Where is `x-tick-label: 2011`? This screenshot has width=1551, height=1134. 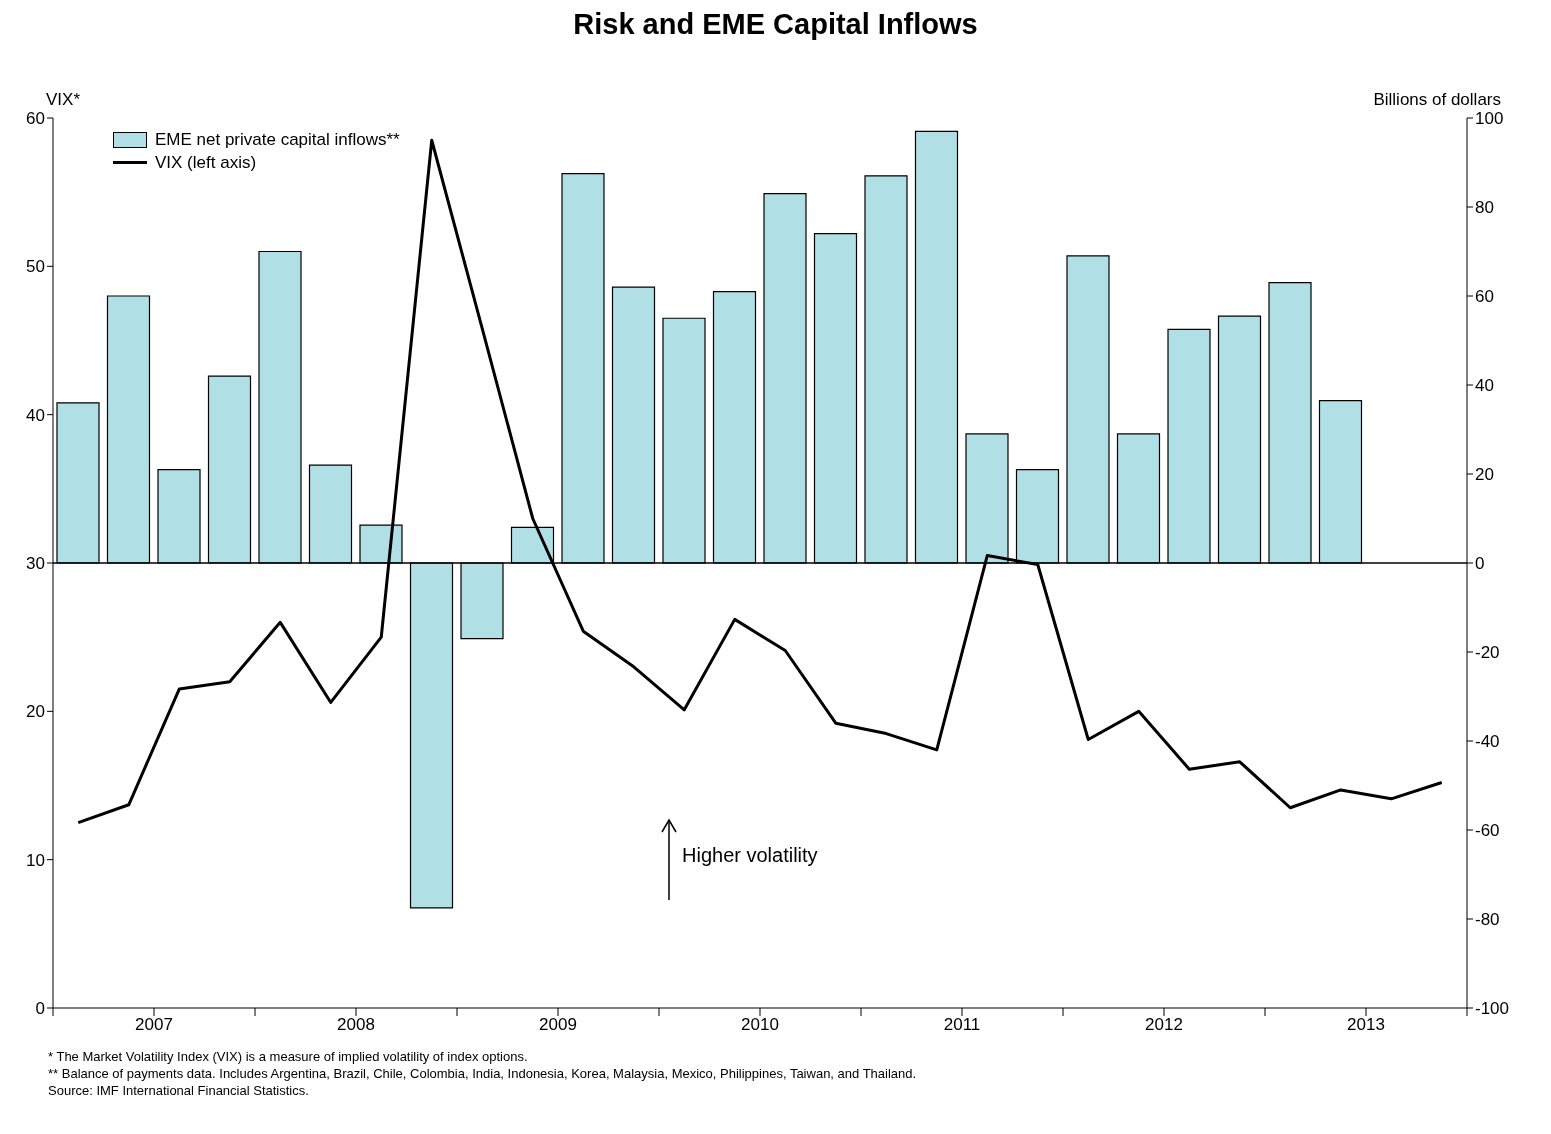 x-tick-label: 2011 is located at coordinates (962, 1025).